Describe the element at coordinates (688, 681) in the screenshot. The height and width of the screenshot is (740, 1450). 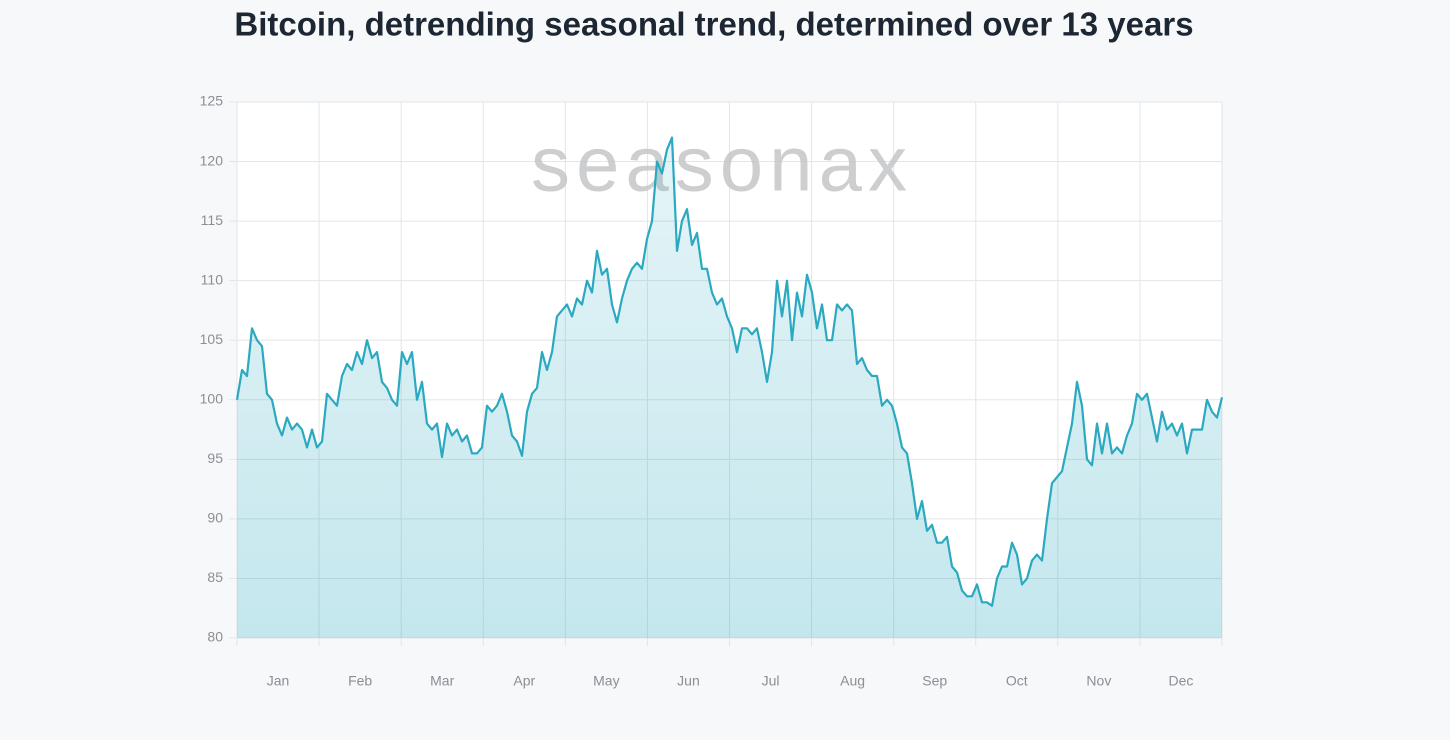
I see `x-tick-label: Jun` at that location.